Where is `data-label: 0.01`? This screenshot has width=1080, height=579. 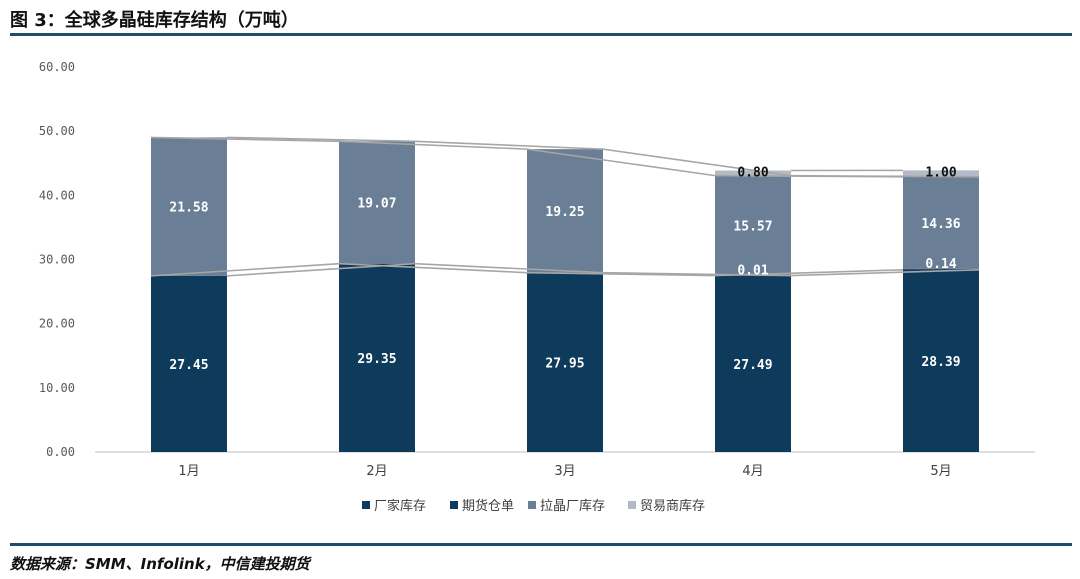
data-label: 0.01 is located at coordinates (752, 271).